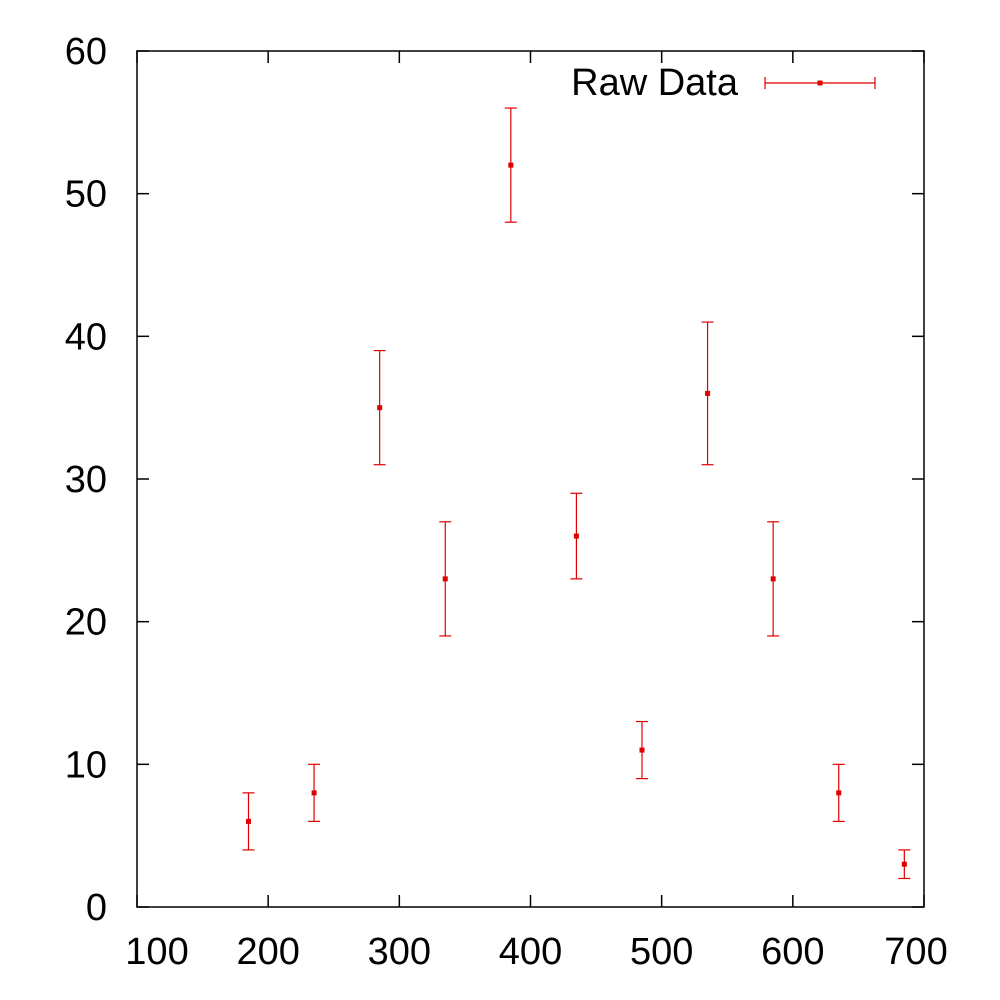 Image resolution: width=1000 pixels, height=1000 pixels. Describe the element at coordinates (86, 52) in the screenshot. I see `y-tick-label: 60` at that location.